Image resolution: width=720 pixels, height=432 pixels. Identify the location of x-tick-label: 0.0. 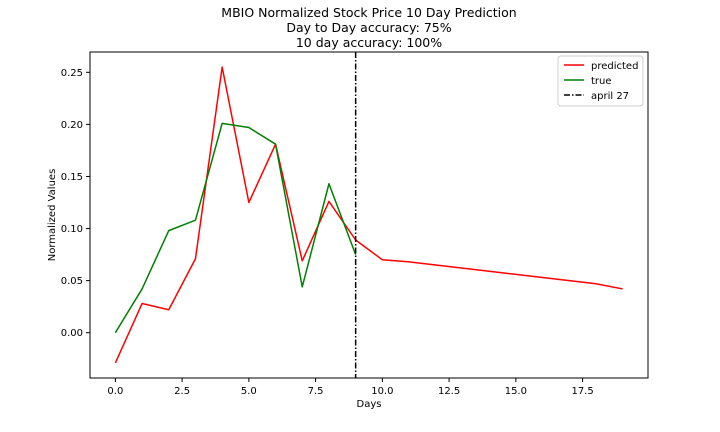
(115, 391).